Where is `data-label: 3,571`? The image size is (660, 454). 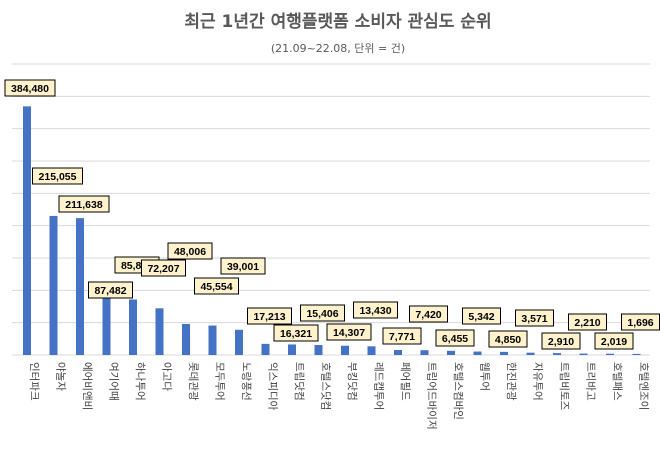 data-label: 3,571 is located at coordinates (534, 319).